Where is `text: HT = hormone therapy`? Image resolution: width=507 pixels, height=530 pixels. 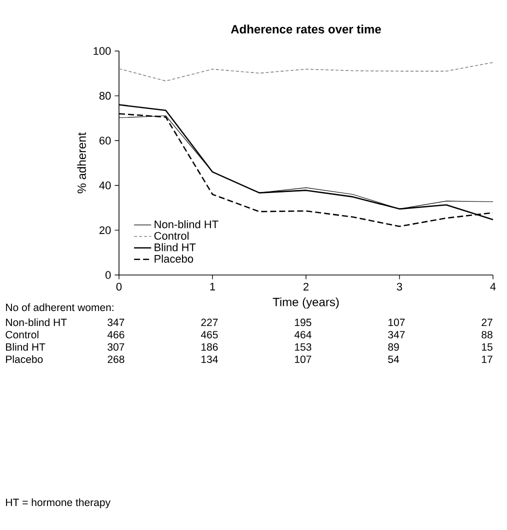
text: HT = hormone therapy is located at coordinates (58, 503).